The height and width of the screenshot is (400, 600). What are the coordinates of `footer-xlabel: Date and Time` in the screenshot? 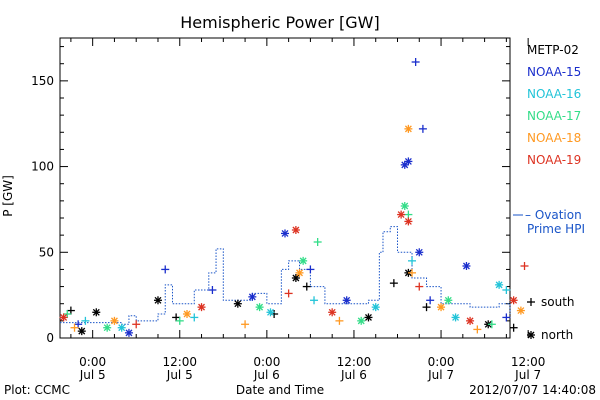 It's located at (280, 390).